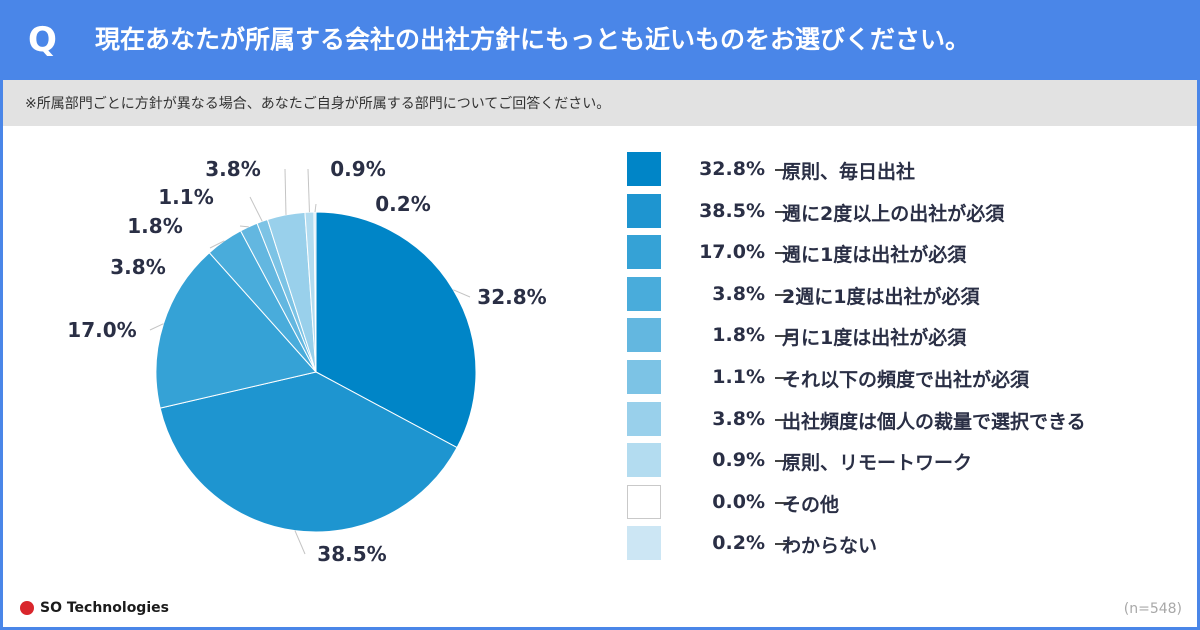 Image resolution: width=1200 pixels, height=630 pixels. Describe the element at coordinates (357, 169) in the screenshot. I see `pie-data-label-8: 0.9%` at that location.